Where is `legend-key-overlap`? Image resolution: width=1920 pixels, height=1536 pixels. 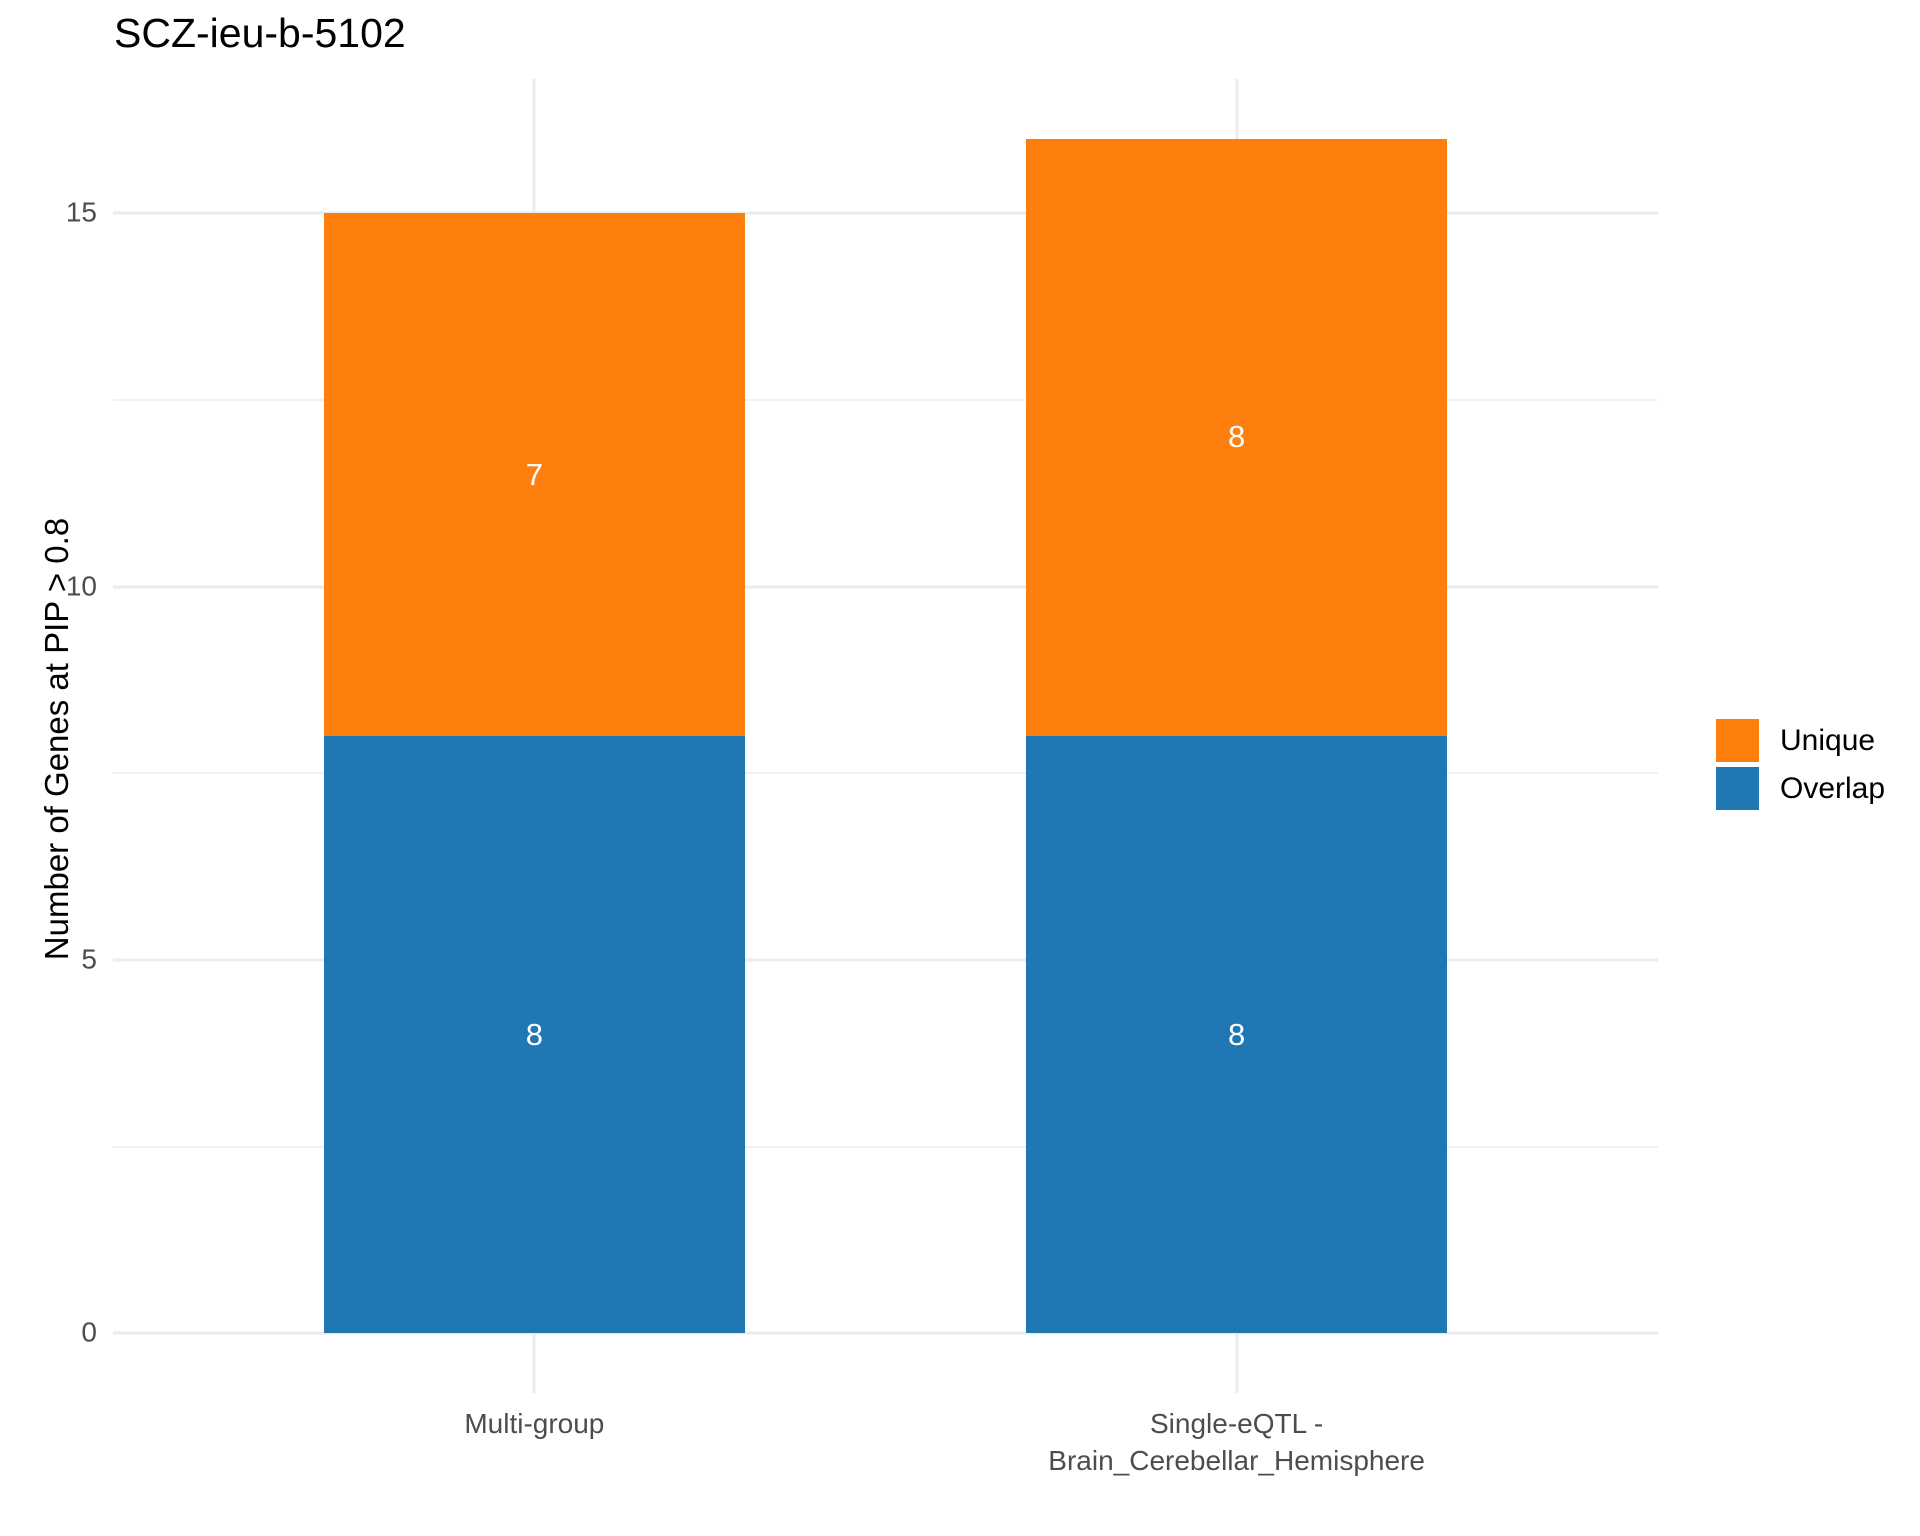 legend-key-overlap is located at coordinates (1737, 788).